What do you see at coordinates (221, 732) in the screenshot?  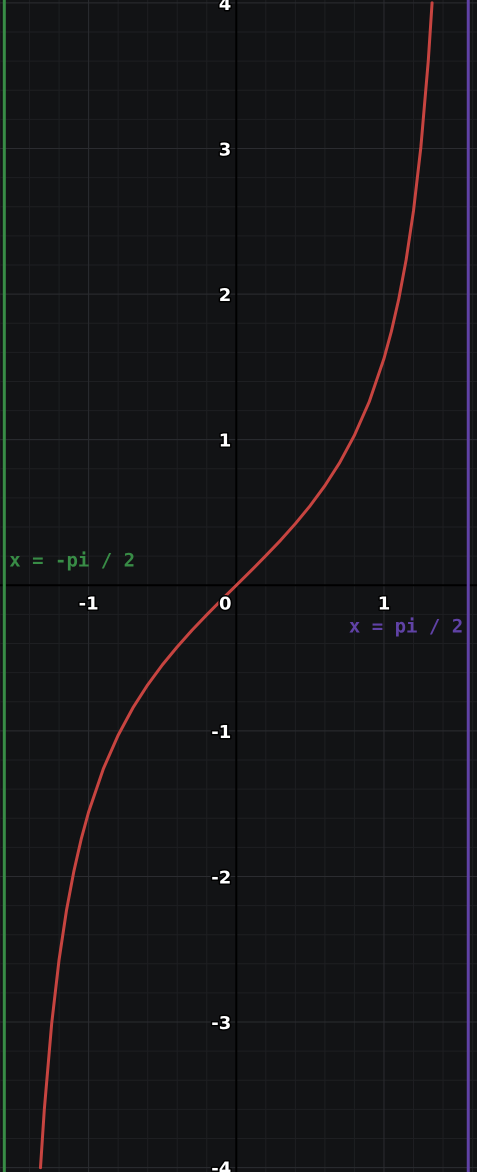 I see `y-tick-label: -1` at bounding box center [221, 732].